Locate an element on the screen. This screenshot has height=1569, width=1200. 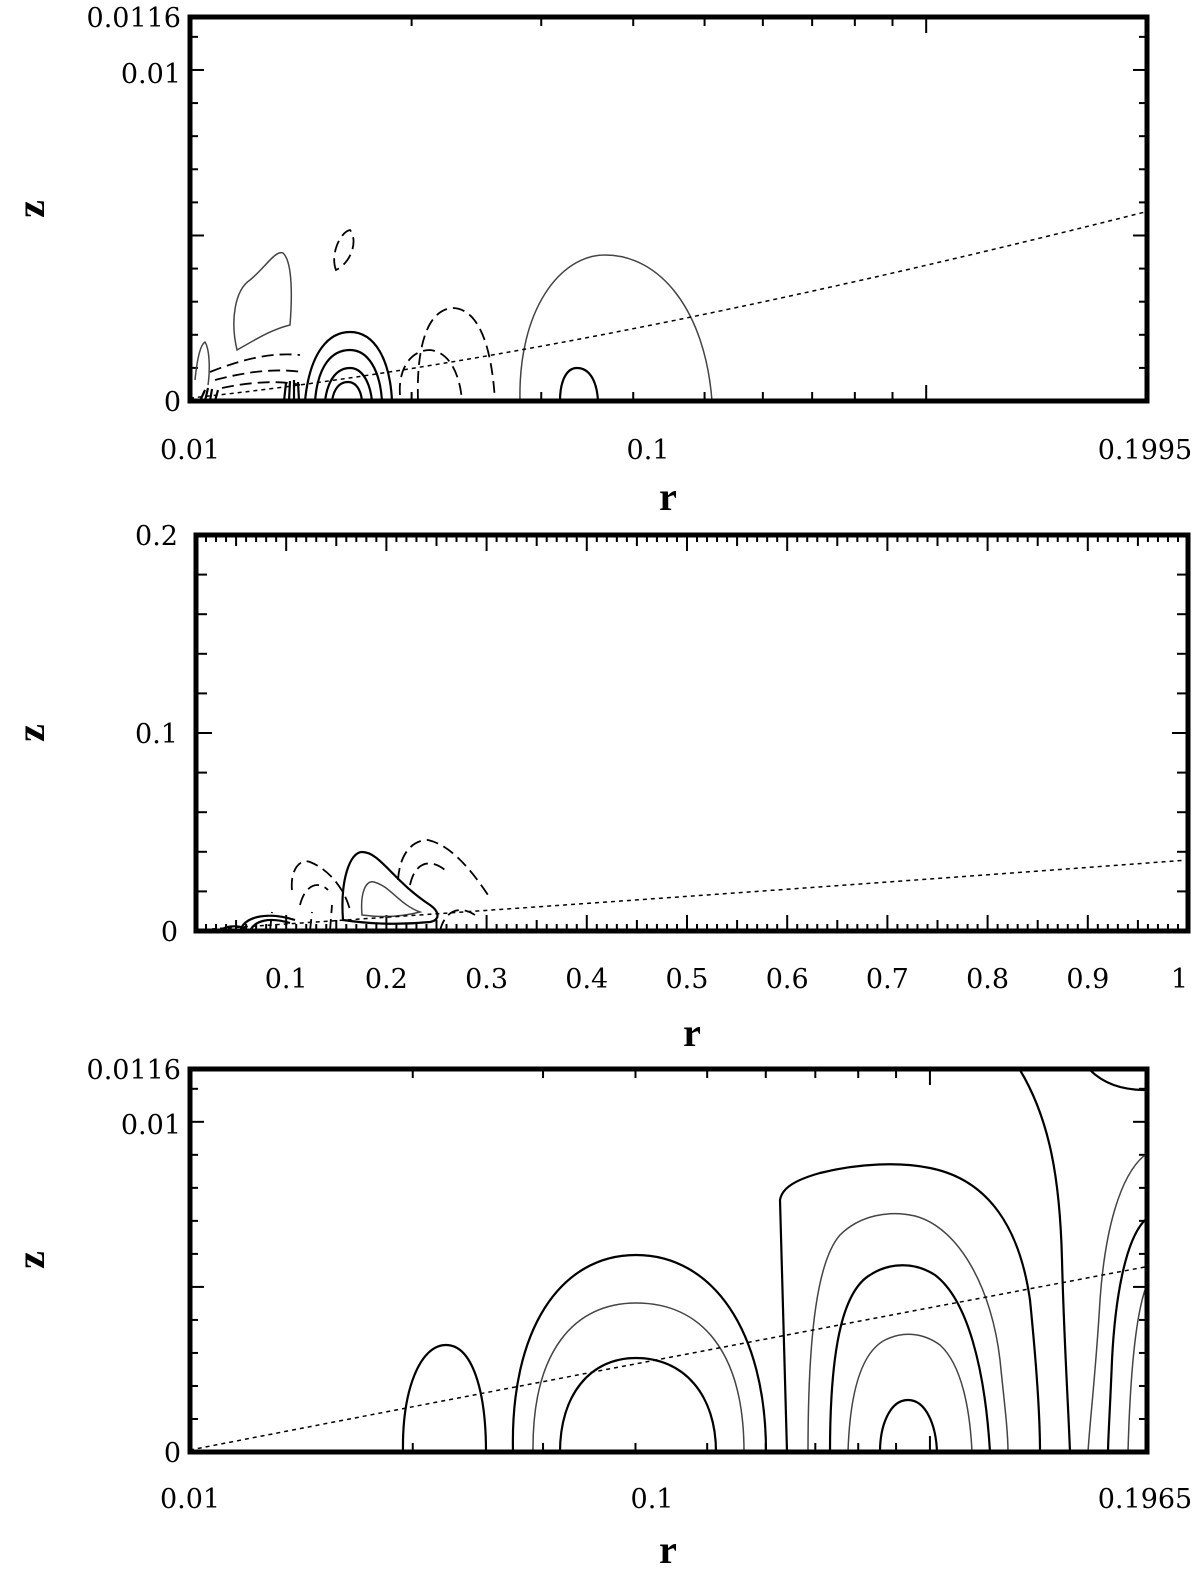
y-tick-label-0.2: 0.2 is located at coordinates (156, 536).